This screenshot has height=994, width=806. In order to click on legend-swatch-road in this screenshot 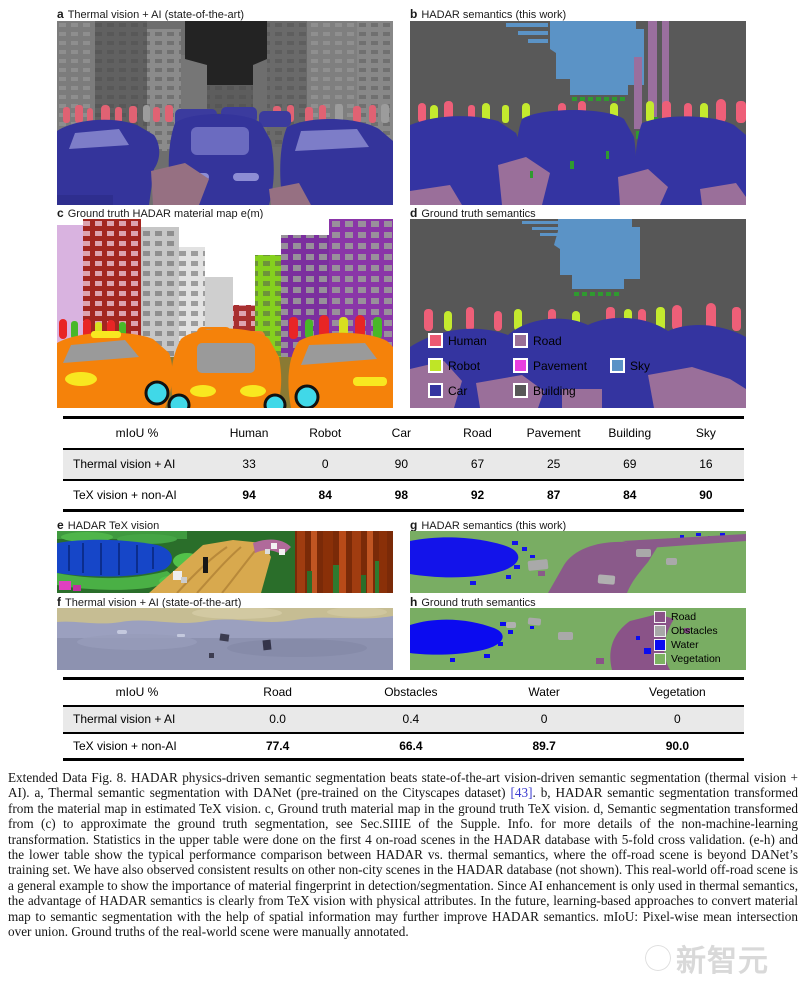, I will do `click(660, 617)`.